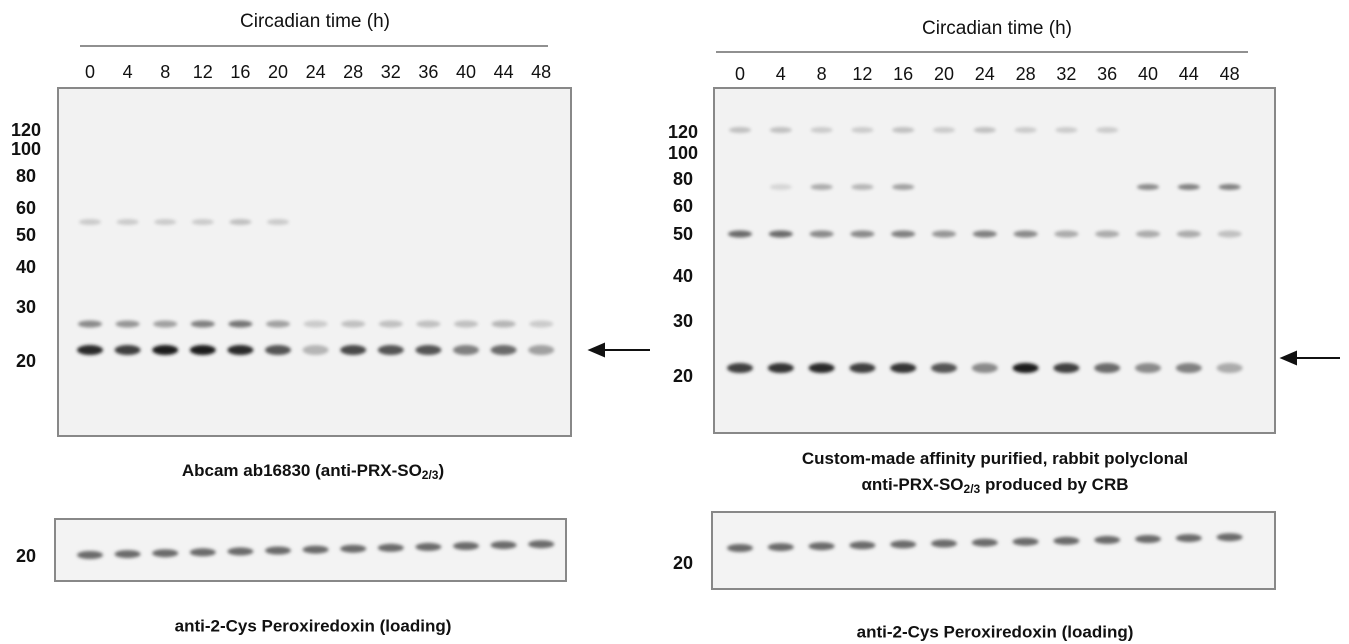 Image resolution: width=1349 pixels, height=644 pixels. What do you see at coordinates (912, 484) in the screenshot?
I see `caption-text: αnti-PRX-SO` at bounding box center [912, 484].